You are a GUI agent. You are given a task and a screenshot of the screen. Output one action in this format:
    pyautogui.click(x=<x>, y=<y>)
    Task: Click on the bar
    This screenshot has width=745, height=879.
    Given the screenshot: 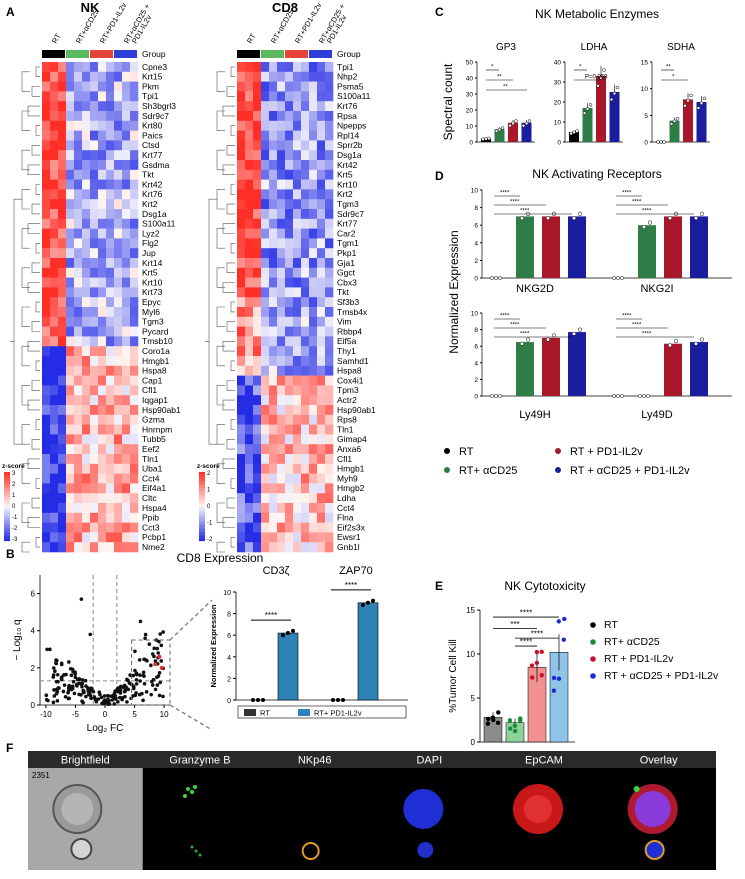 What is the action you would take?
    pyautogui.click(x=699, y=247)
    